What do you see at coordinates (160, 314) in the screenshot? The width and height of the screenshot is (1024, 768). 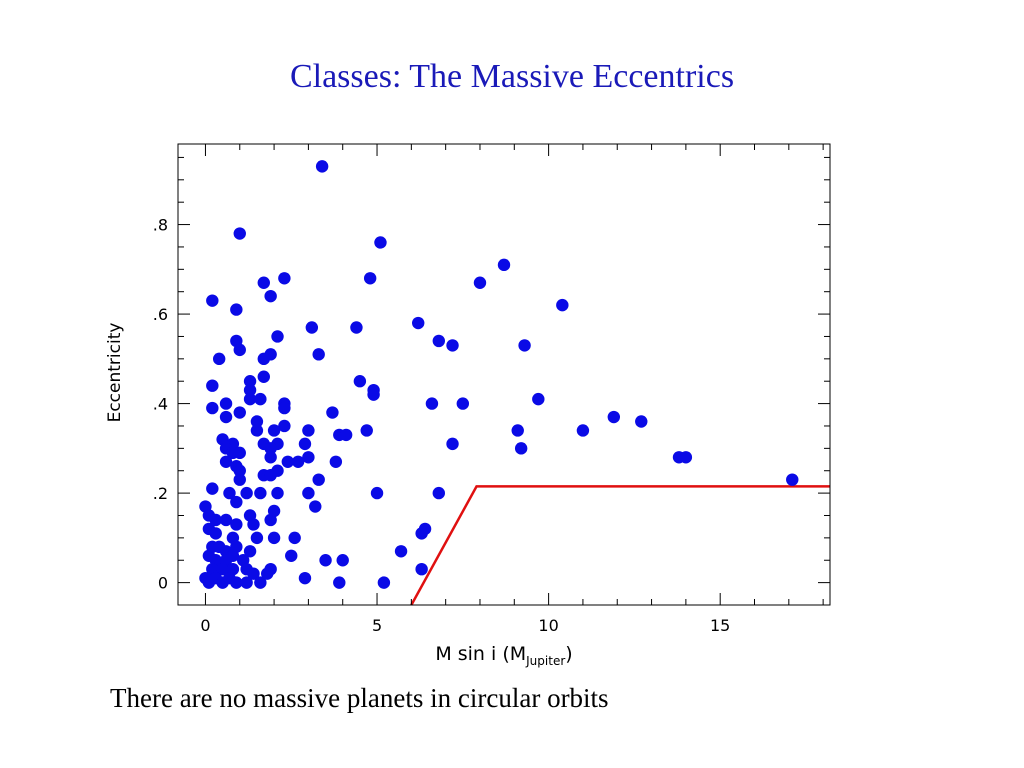 I see `y-tick-label: .6` at bounding box center [160, 314].